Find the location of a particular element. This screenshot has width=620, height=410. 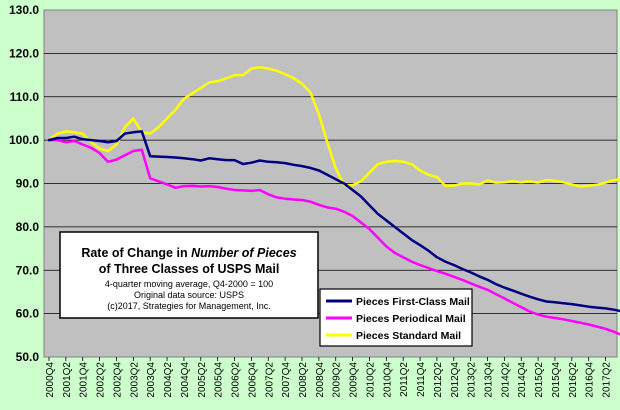

y-tick-label: 90.0 is located at coordinates (28, 184).